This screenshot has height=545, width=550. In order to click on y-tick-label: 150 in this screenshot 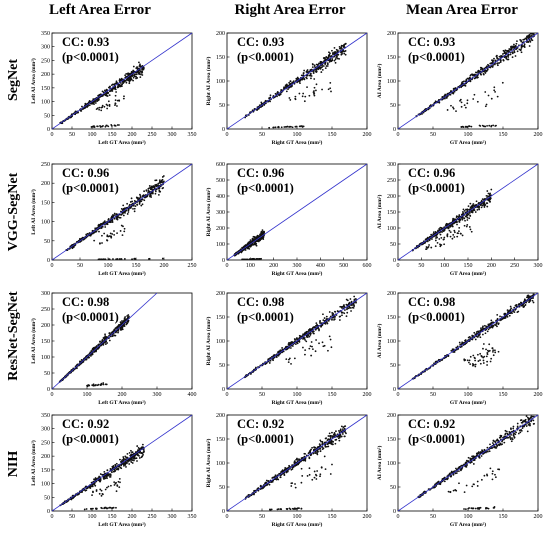, I will do `click(391, 58)`.